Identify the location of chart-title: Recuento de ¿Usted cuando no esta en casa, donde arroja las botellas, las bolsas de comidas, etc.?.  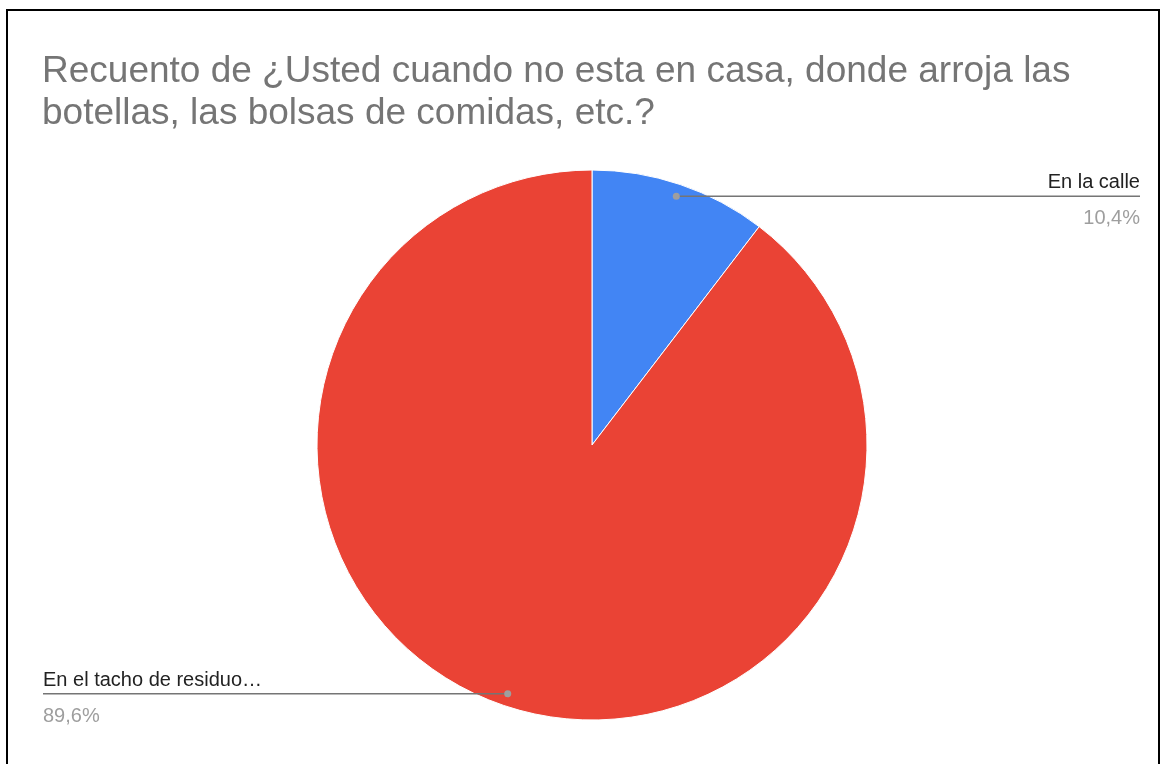
(556, 90).